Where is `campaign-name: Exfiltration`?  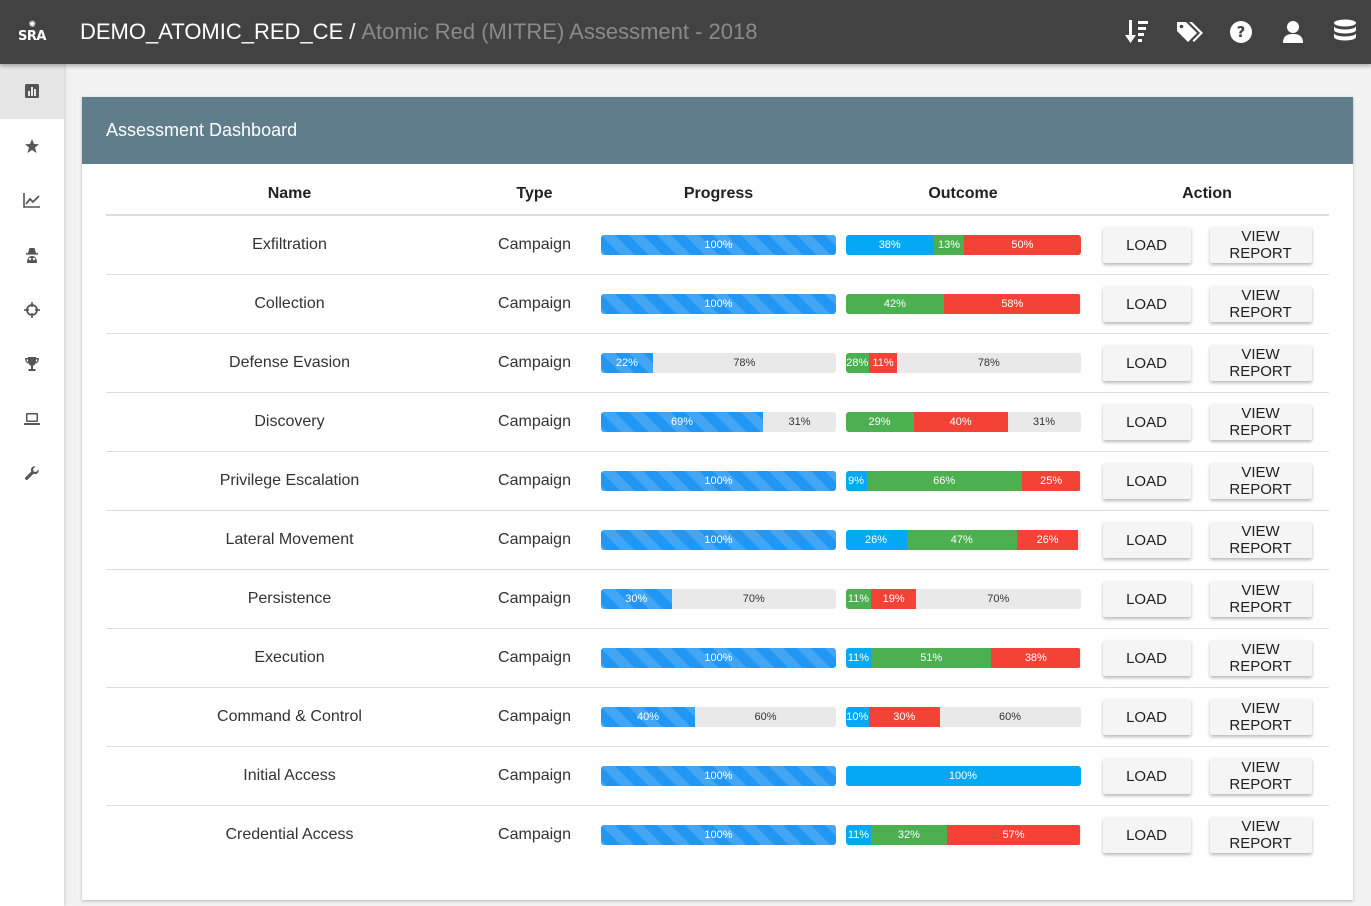
campaign-name: Exfiltration is located at coordinates (289, 245).